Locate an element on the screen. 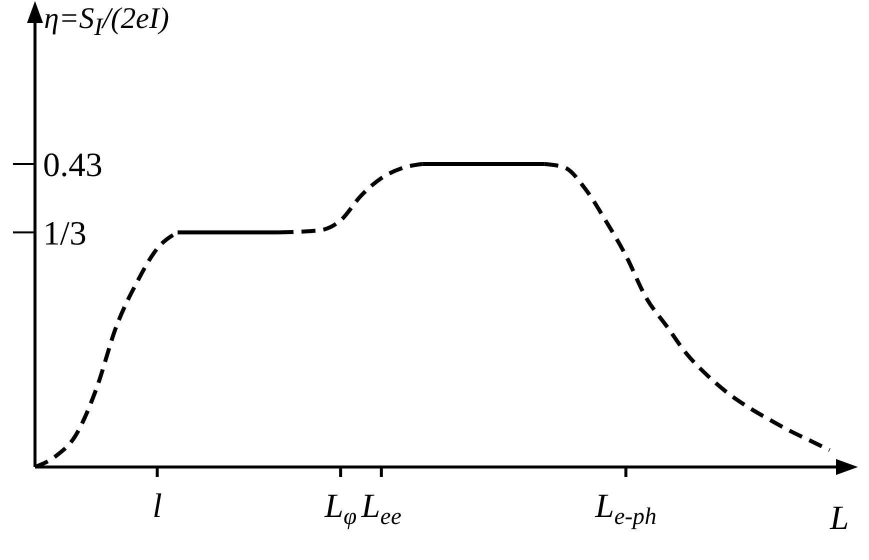 Image resolution: width=869 pixels, height=560 pixels. x-axis-title: L is located at coordinates (839, 519).